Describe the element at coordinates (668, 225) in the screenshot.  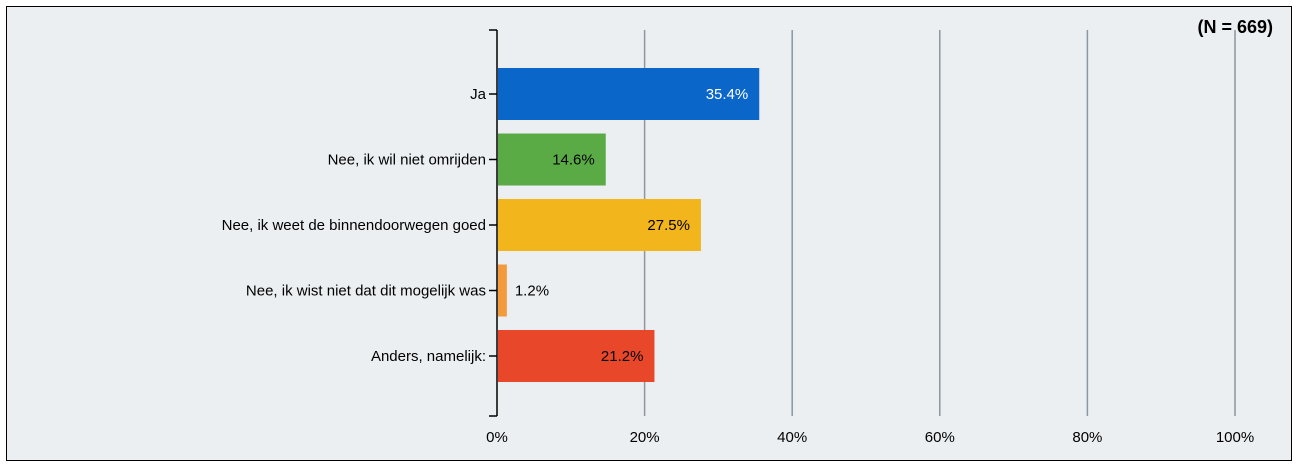
I see `value-label: 27.5%` at that location.